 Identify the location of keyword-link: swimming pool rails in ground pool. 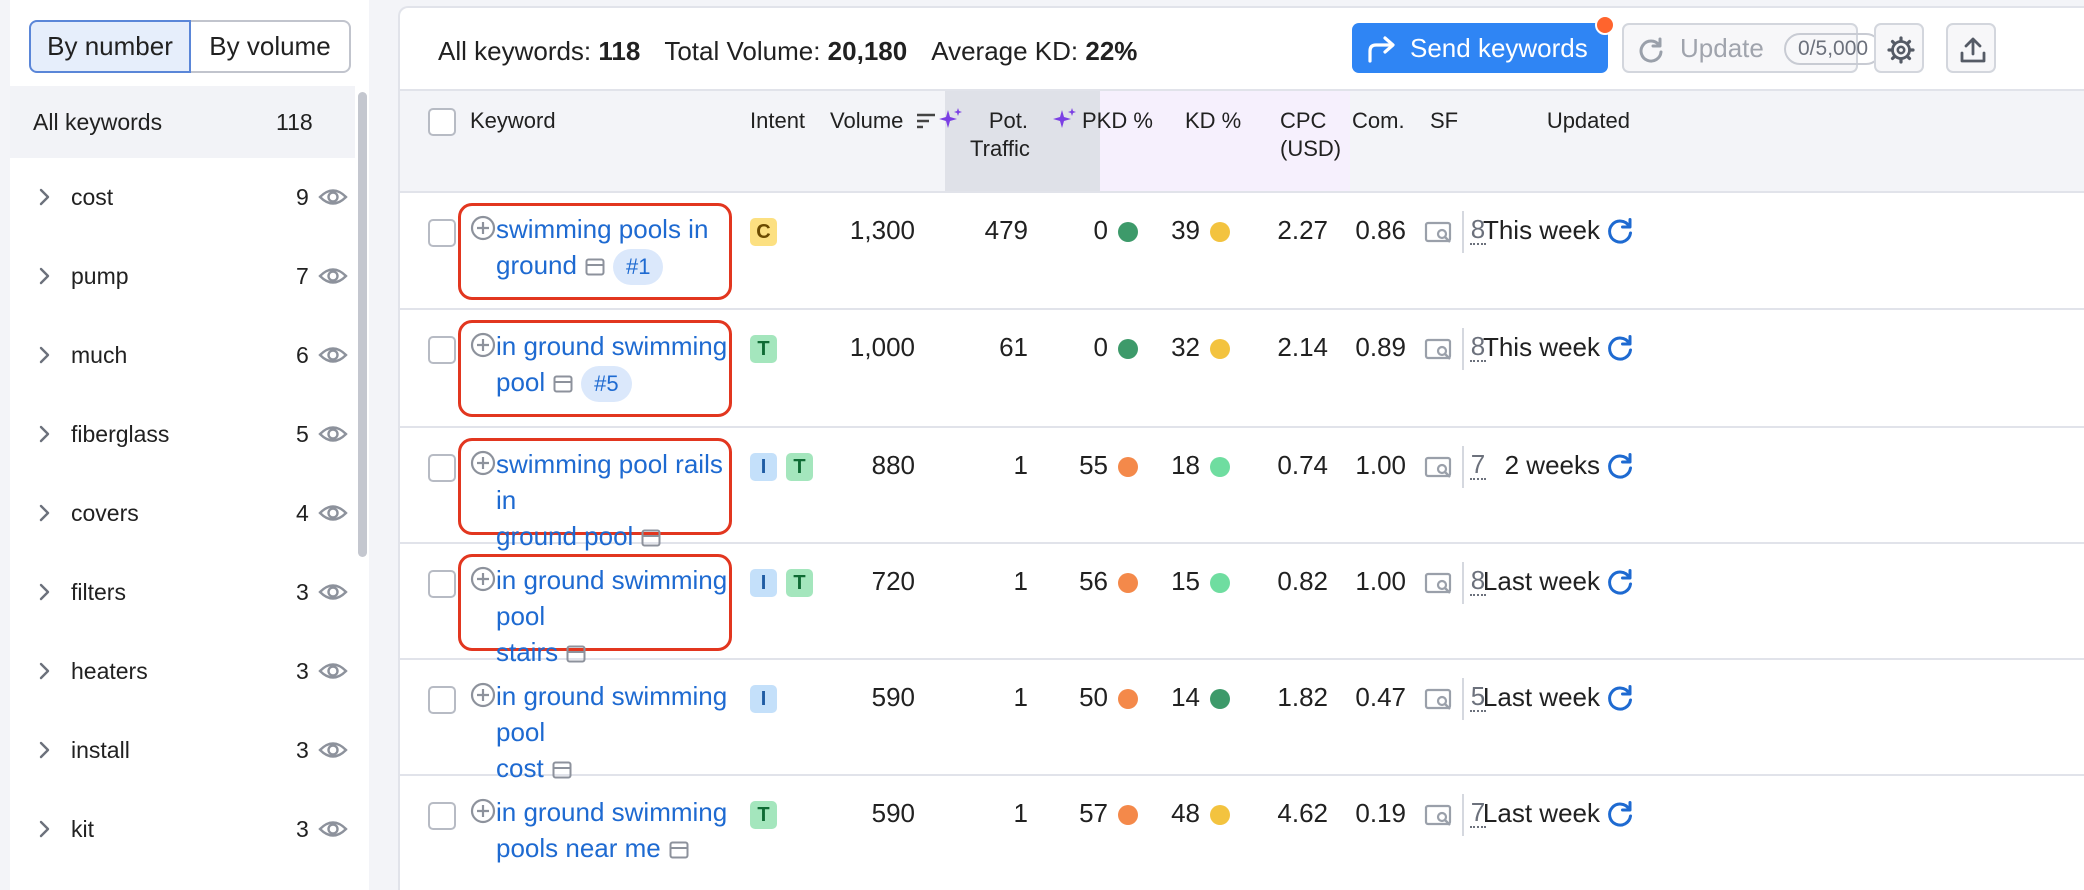
(616, 500).